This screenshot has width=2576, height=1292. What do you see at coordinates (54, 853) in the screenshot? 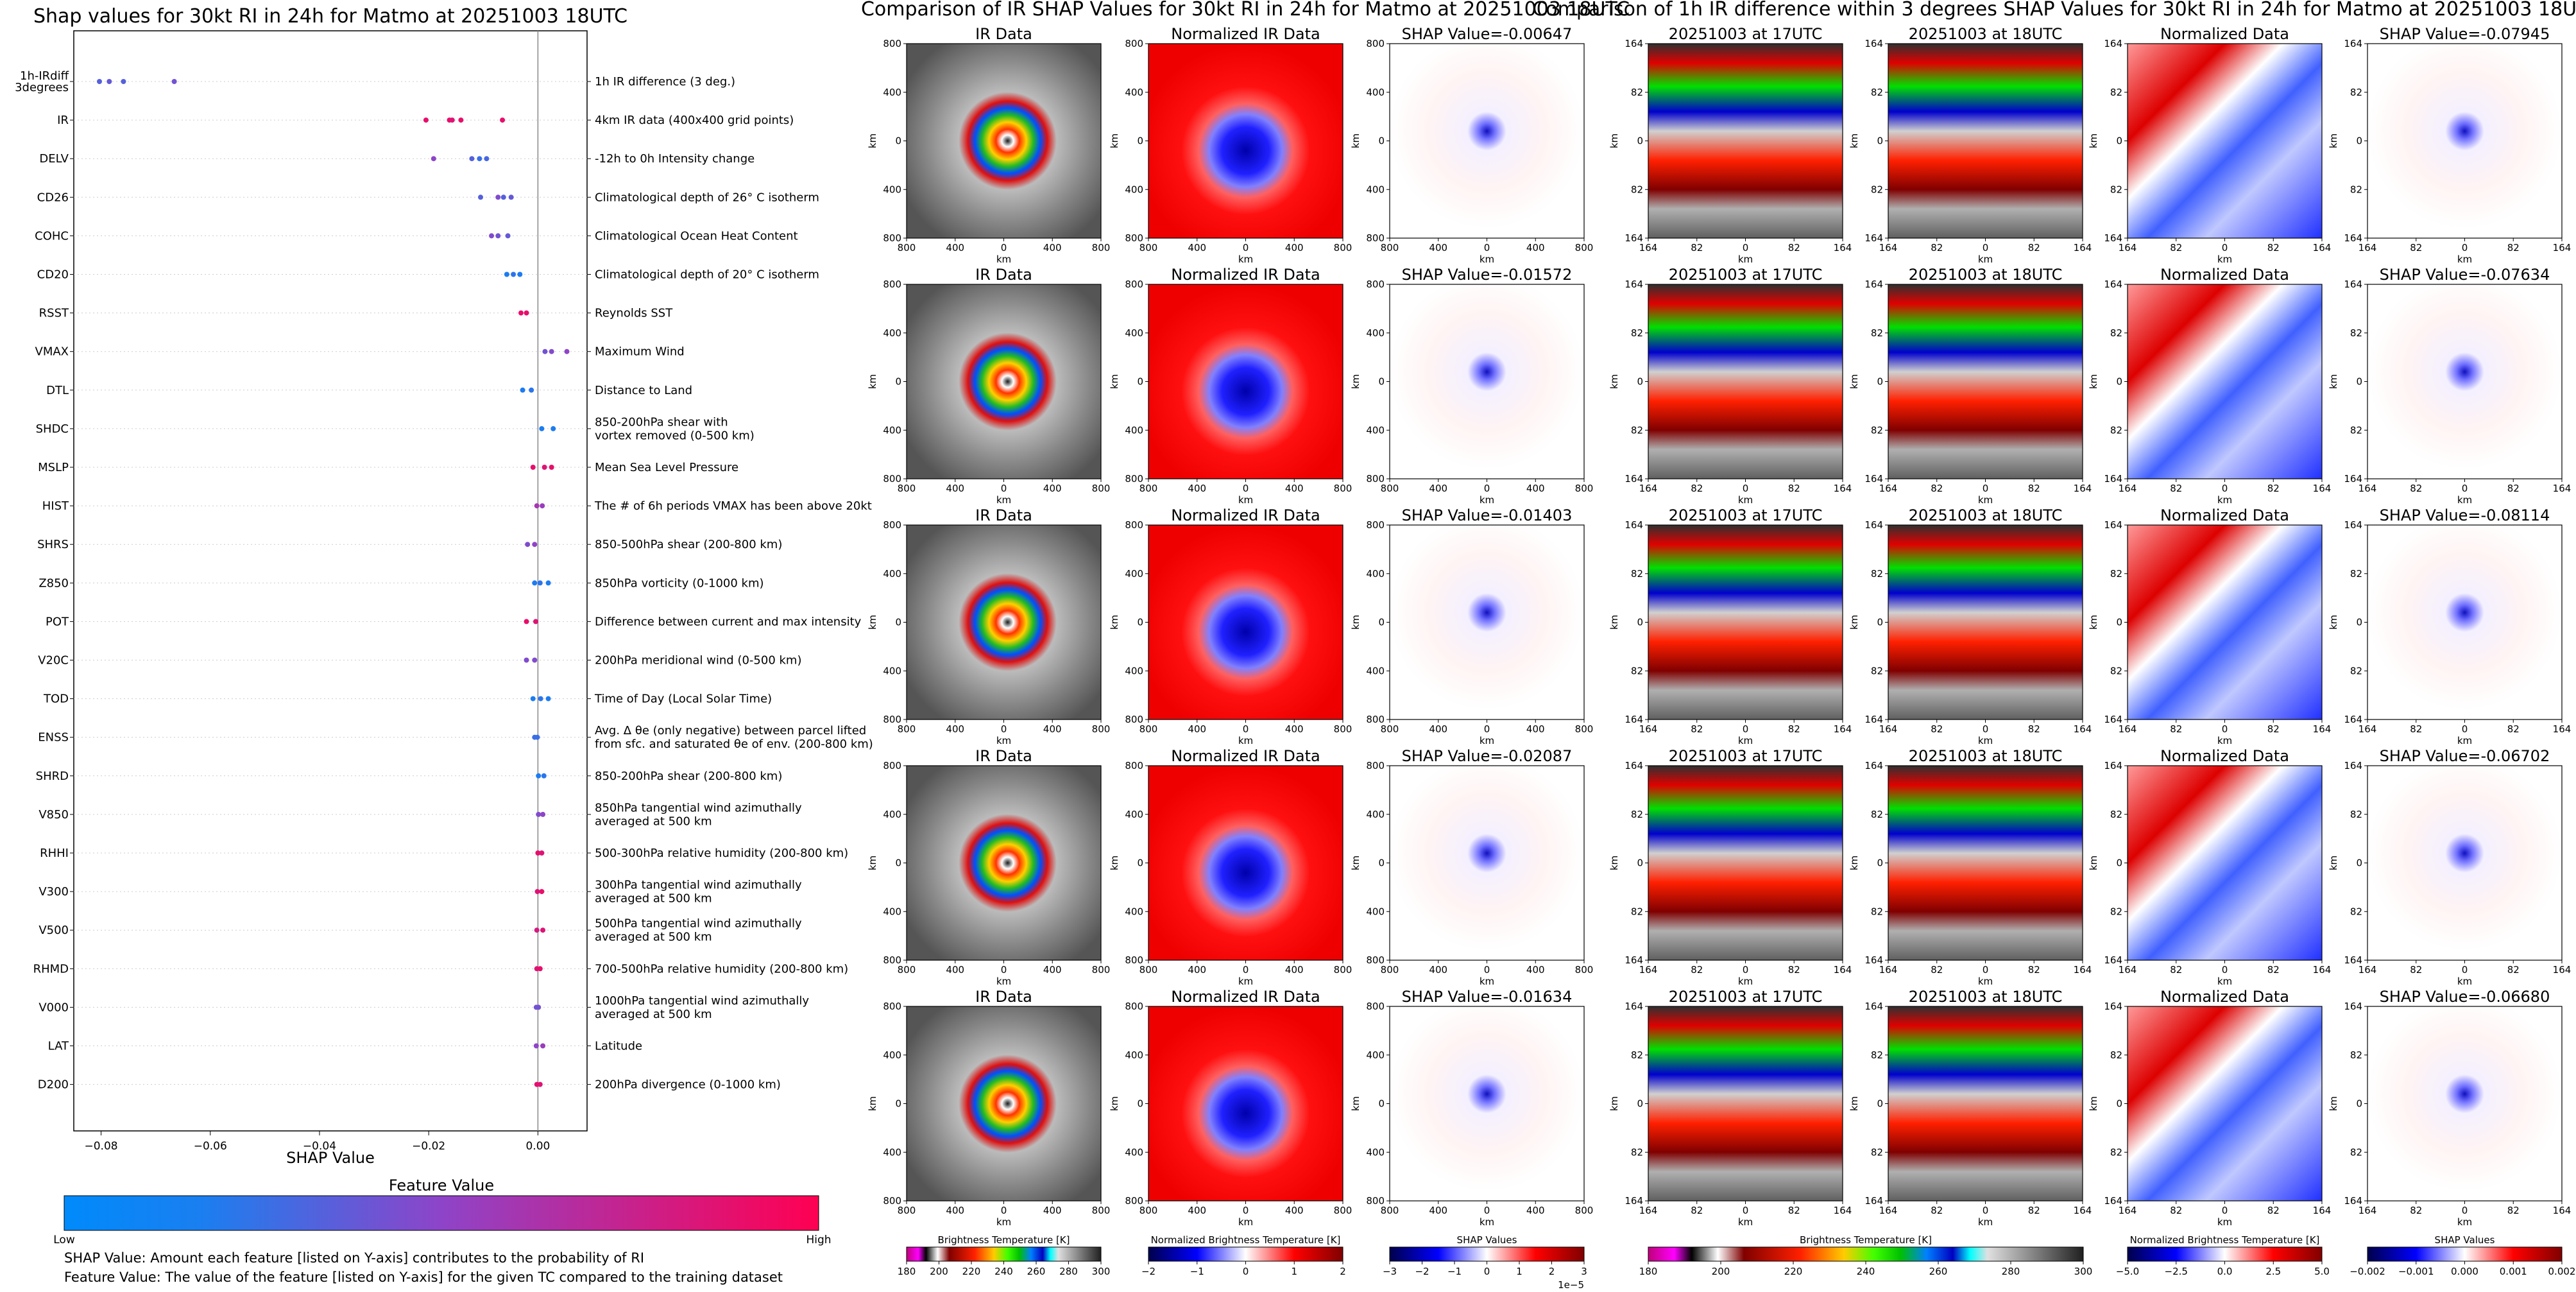
I see `feature-code: RHHI` at bounding box center [54, 853].